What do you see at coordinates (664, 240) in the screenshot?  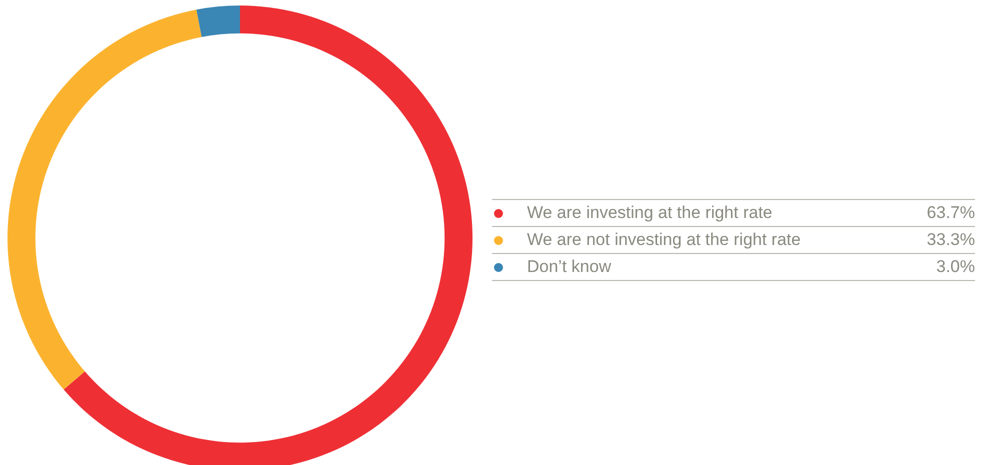 I see `legend-label: We are not investing at the right rate` at bounding box center [664, 240].